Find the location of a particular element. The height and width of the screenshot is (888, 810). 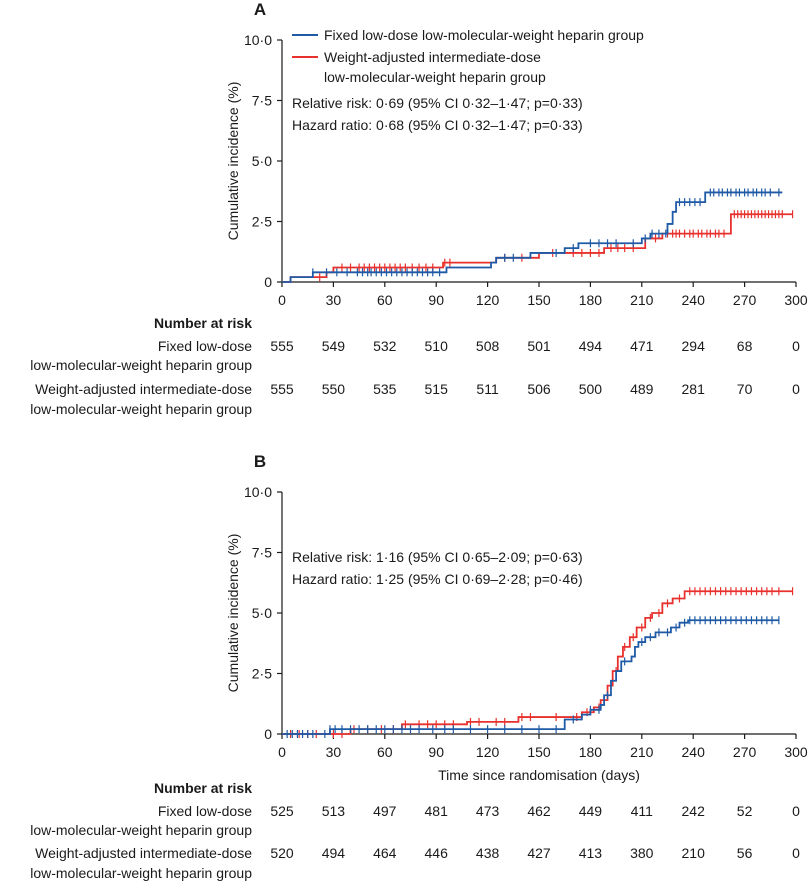

risk-count: 513 is located at coordinates (334, 811).